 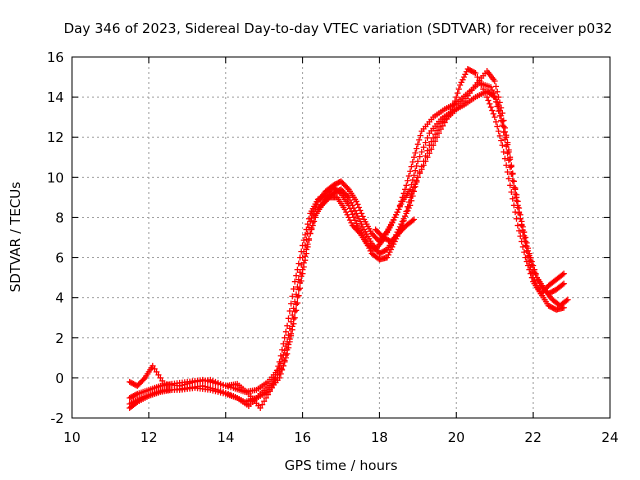 I want to click on y-tick-label: -2, so click(x=57, y=419).